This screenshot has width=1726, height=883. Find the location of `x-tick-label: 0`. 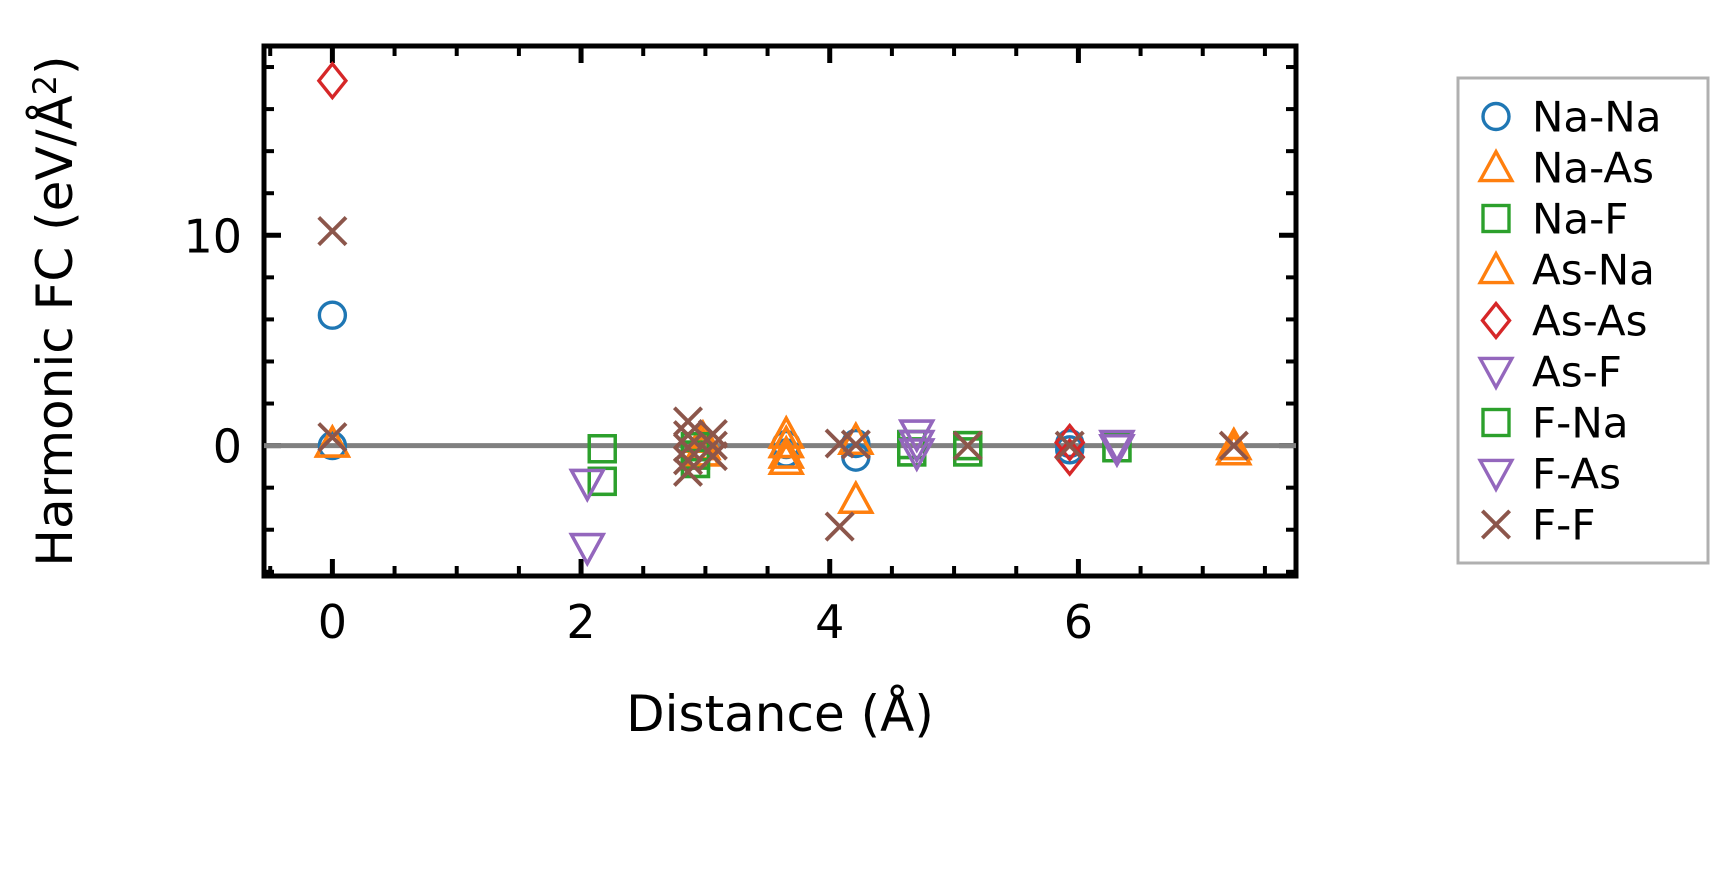

x-tick-label: 0 is located at coordinates (332, 622).